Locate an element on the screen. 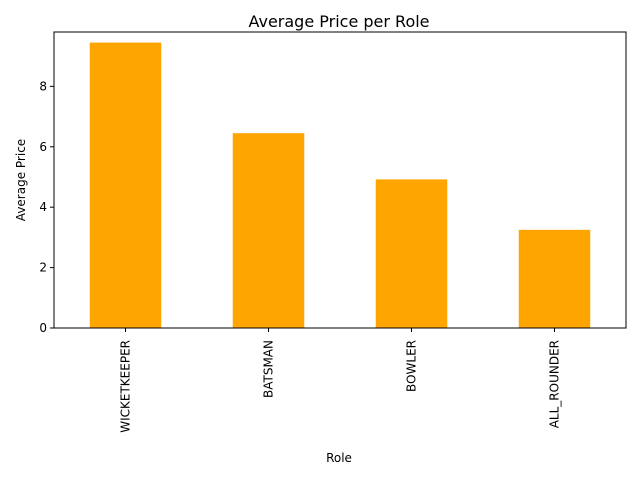  x-tick-label: BATSMAN is located at coordinates (269, 369).